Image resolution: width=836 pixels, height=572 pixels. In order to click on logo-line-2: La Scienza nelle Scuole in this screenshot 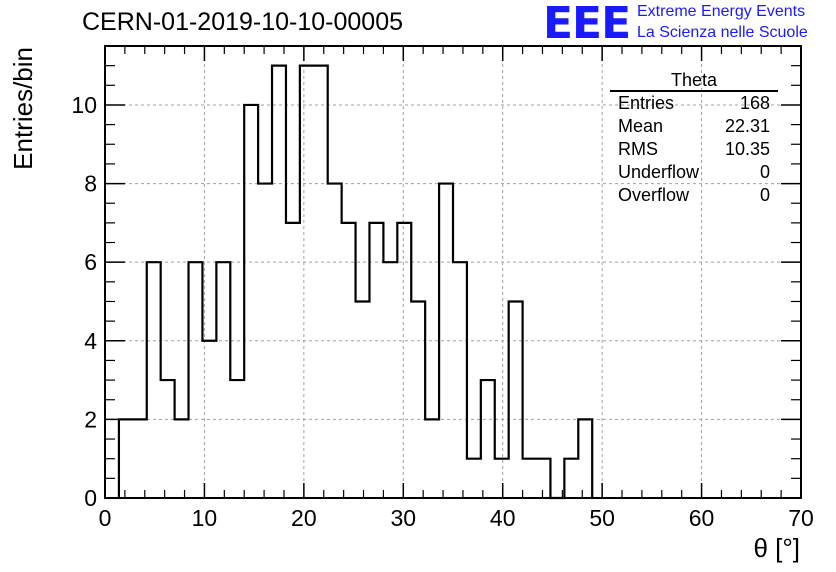, I will do `click(722, 32)`.